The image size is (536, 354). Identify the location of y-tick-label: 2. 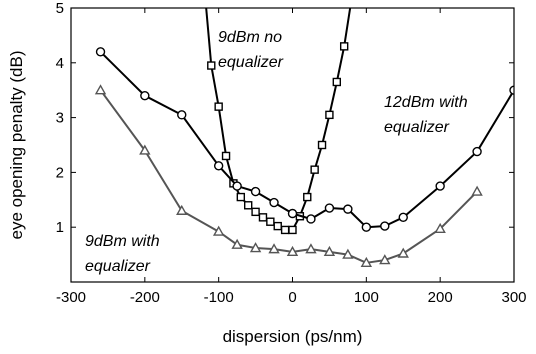
(60, 172).